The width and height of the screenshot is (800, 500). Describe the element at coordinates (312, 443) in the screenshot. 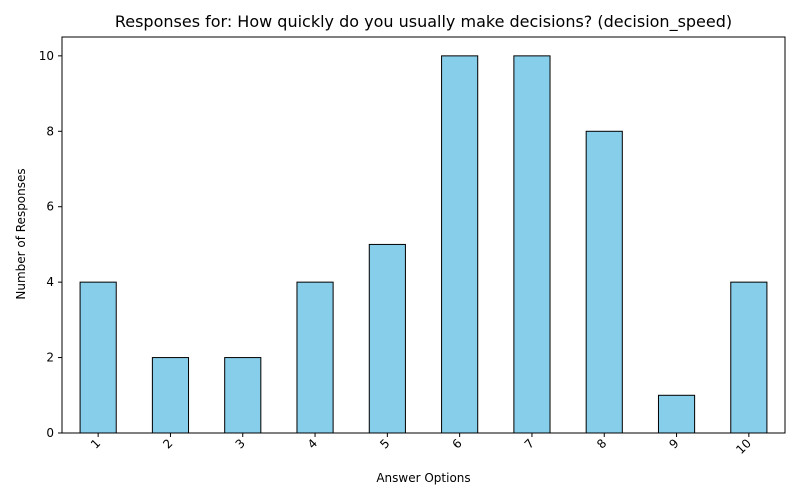

I see `x-tick-label-4: 4` at that location.